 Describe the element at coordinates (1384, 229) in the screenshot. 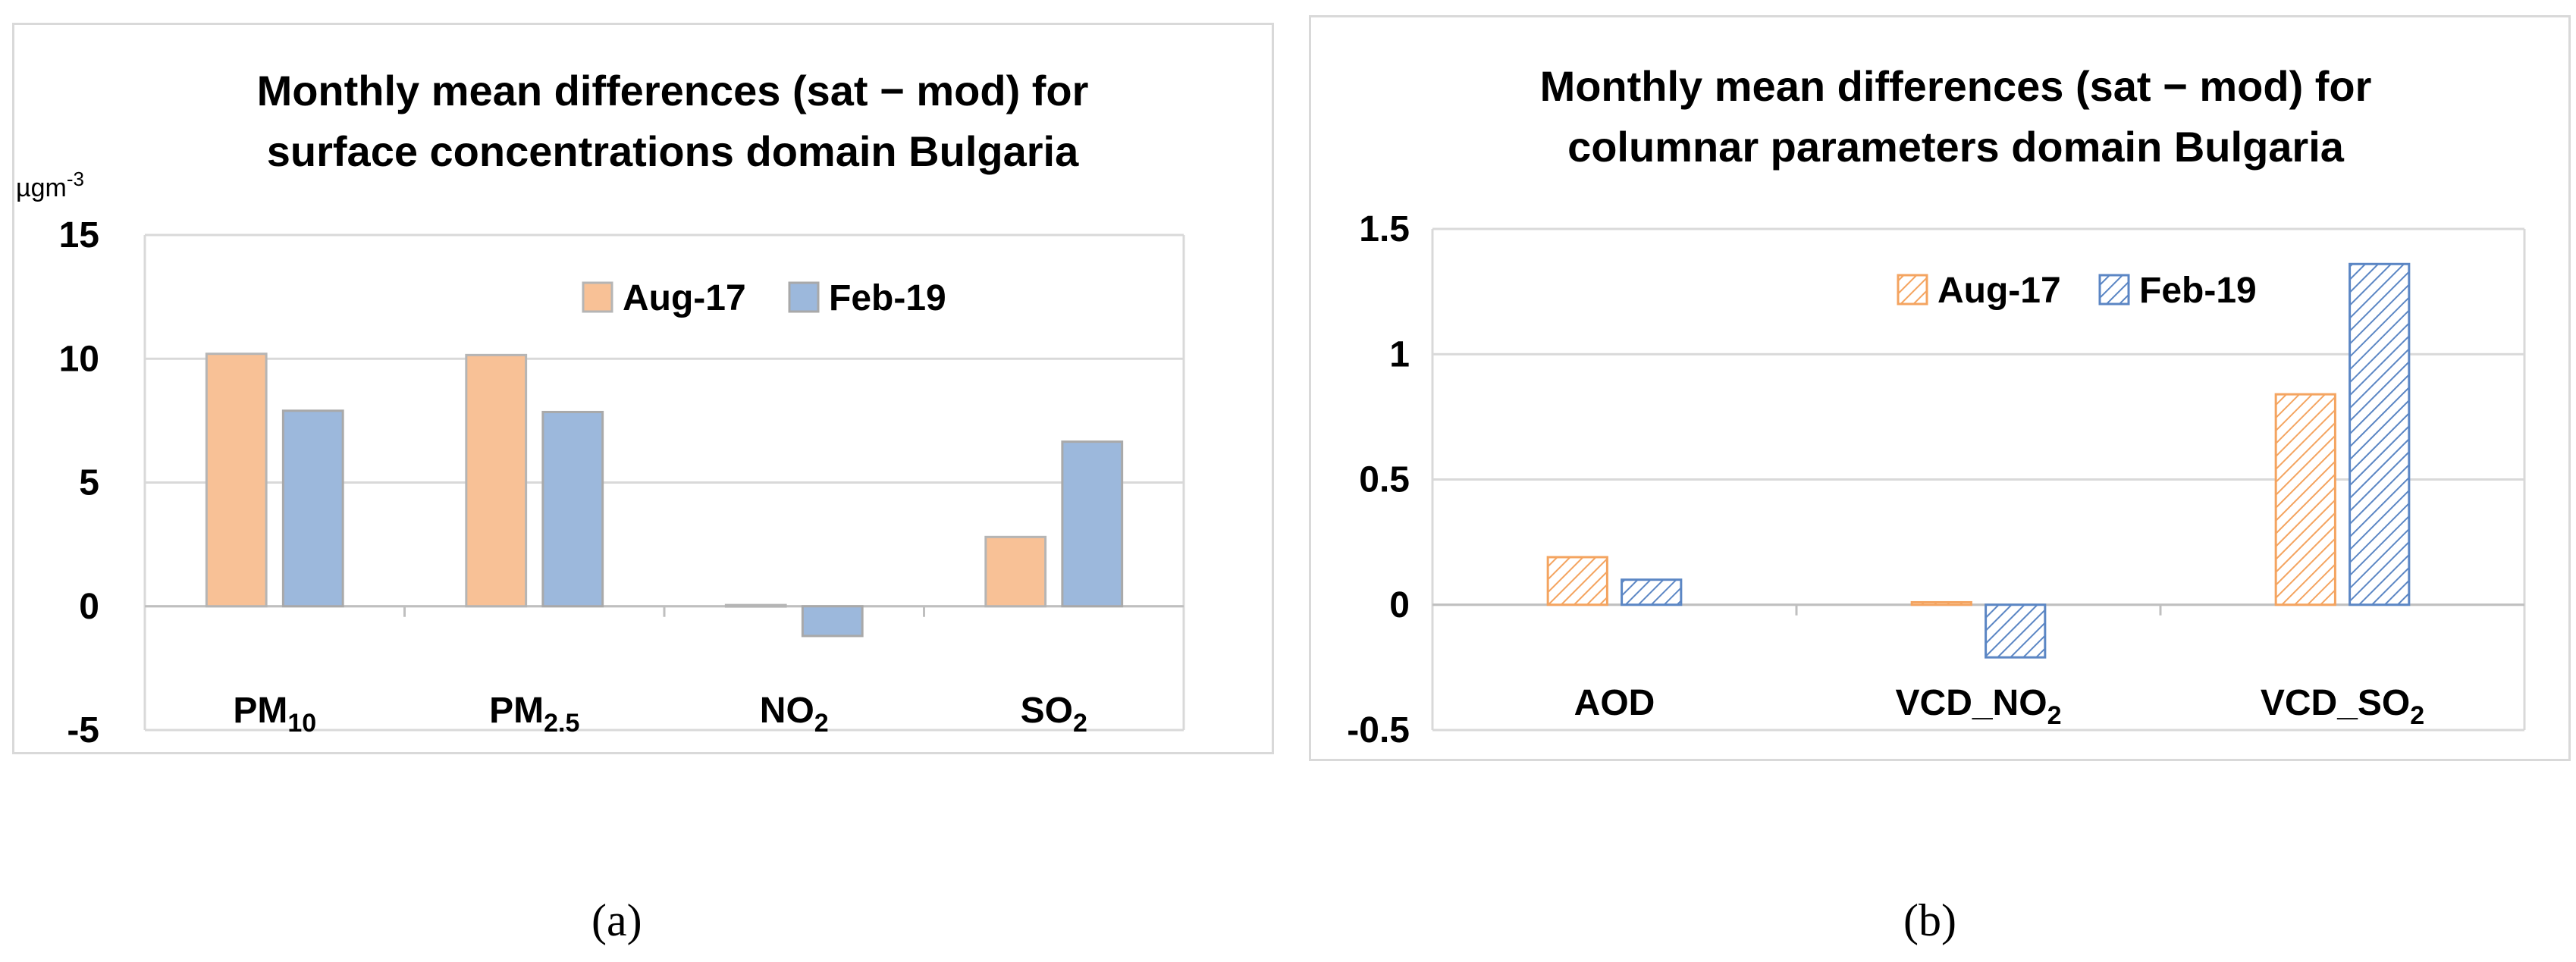

I see `y-tick-label: 1.5` at that location.